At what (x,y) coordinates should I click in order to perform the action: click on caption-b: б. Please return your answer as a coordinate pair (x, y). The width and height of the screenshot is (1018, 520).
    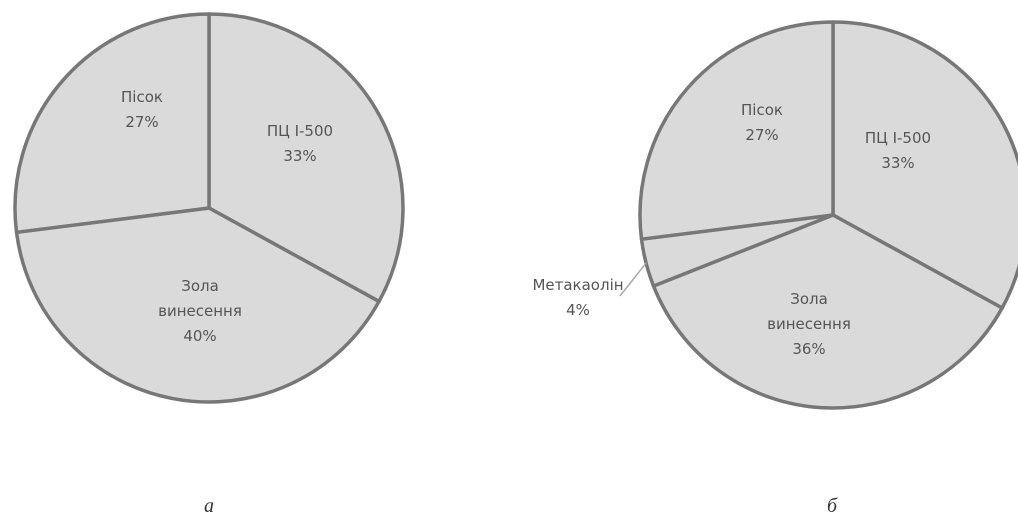
    Looking at the image, I should click on (832, 506).